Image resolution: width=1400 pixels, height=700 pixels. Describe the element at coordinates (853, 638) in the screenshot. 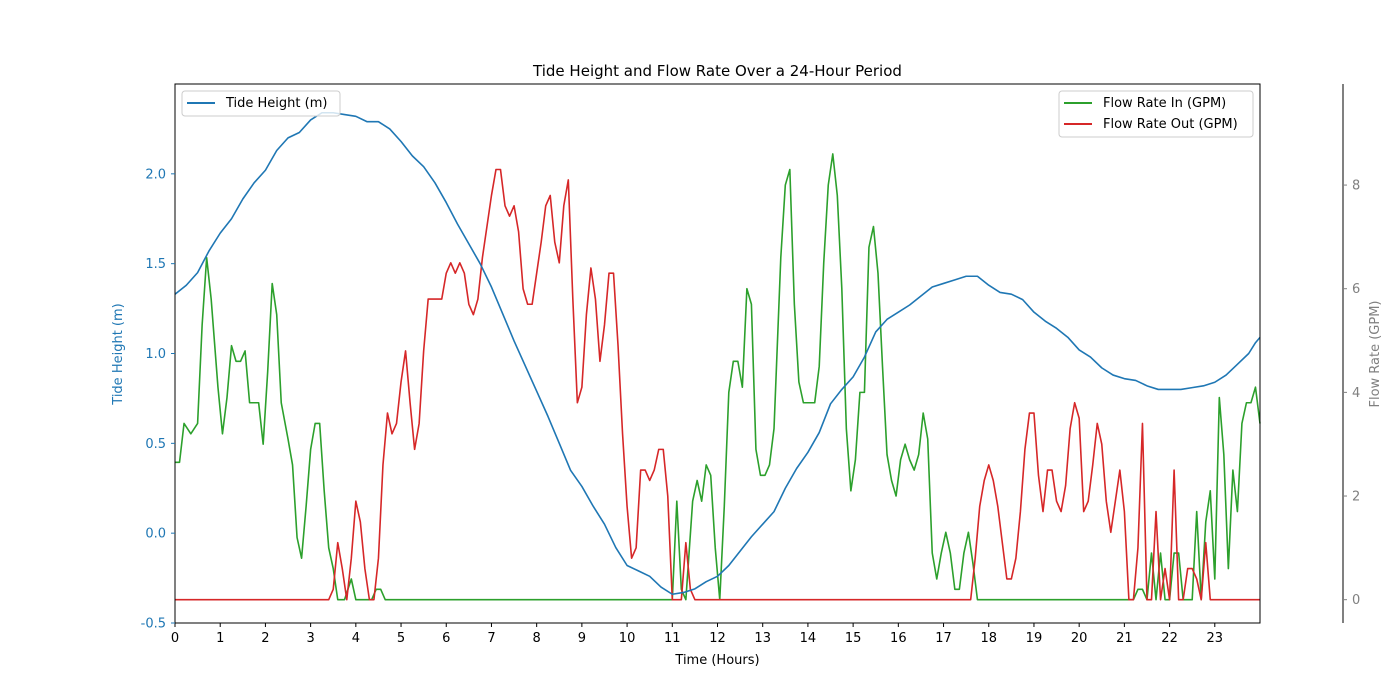

I see `x-tick-label: 15` at that location.